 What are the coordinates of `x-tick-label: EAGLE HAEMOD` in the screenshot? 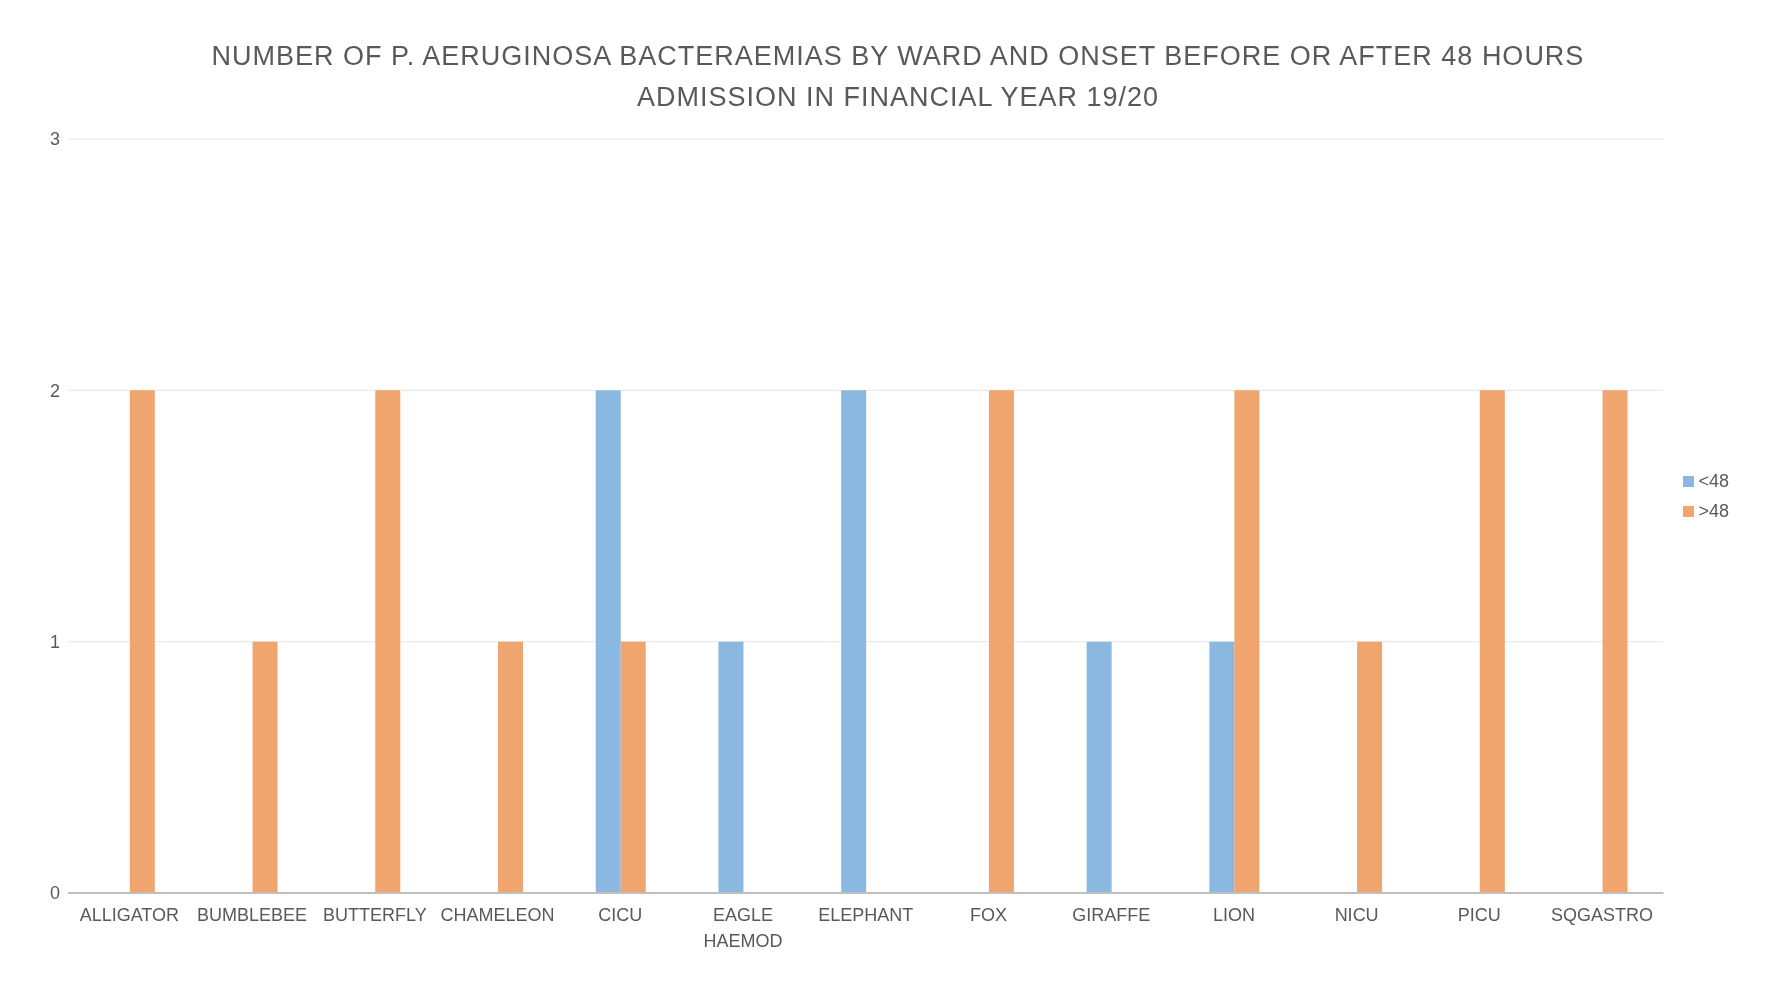 It's located at (743, 928).